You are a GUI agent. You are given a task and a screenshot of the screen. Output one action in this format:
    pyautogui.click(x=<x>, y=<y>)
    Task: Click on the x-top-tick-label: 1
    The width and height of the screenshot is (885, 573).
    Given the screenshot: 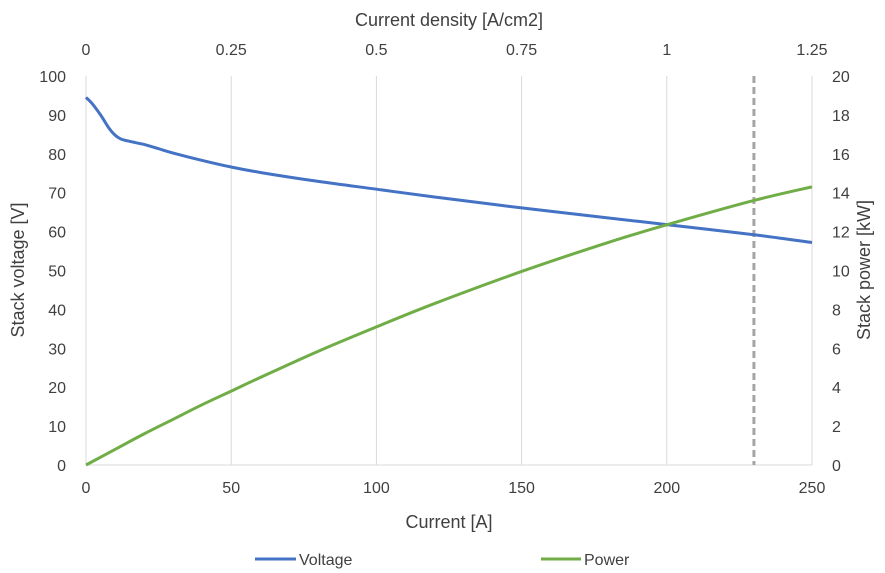 What is the action you would take?
    pyautogui.click(x=666, y=50)
    